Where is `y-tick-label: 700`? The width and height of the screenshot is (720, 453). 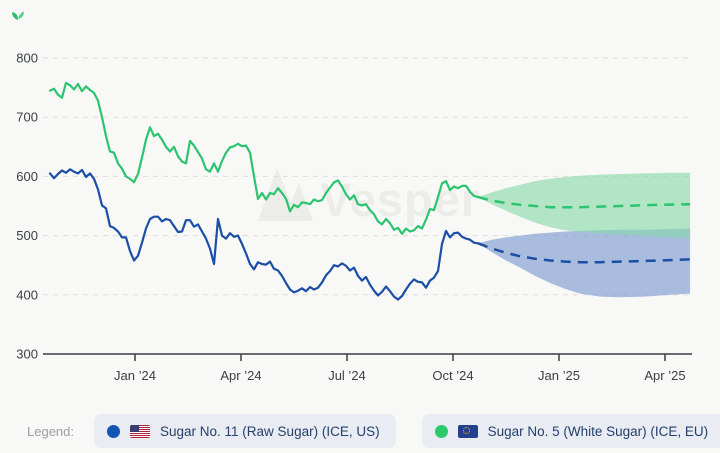 y-tick-label: 700 is located at coordinates (27, 117).